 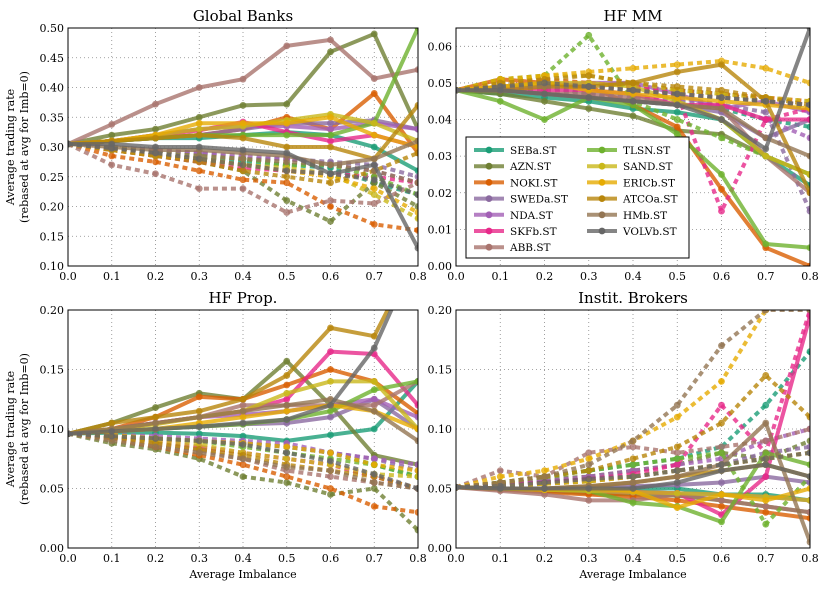 I want to click on series-line-SKFb.ST-dashed, so click(x=633, y=147).